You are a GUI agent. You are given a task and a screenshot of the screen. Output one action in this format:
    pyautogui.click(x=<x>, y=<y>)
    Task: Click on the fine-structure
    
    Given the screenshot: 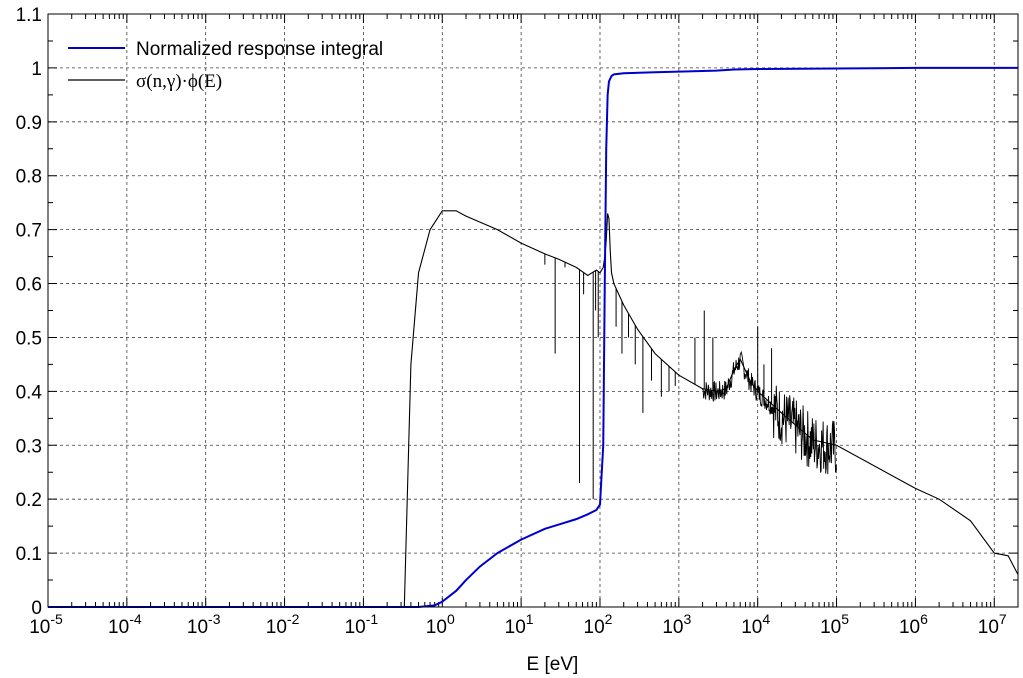 What is the action you would take?
    pyautogui.click(x=769, y=412)
    